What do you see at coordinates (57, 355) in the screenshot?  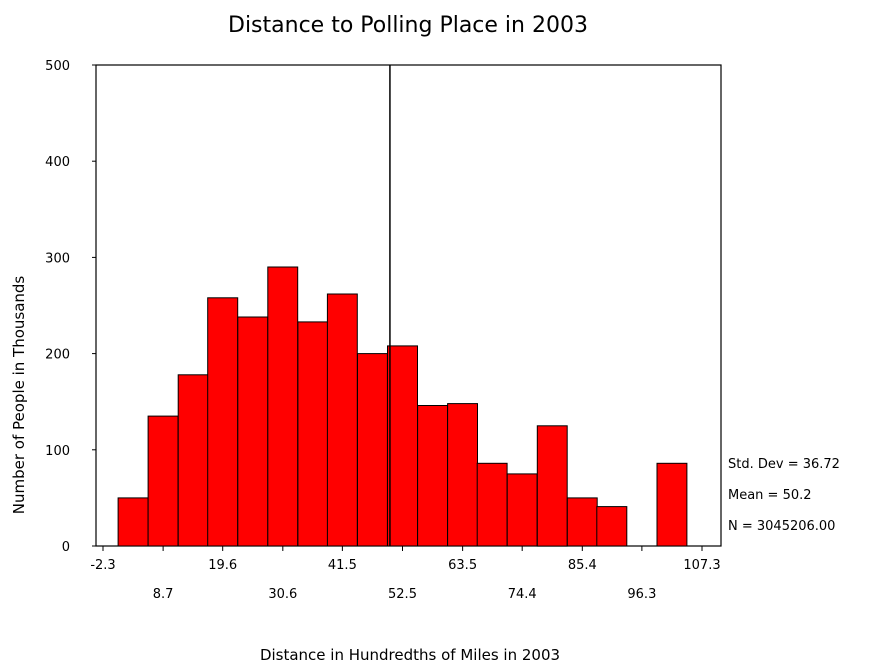 I see `y-tick-label: 200` at bounding box center [57, 355].